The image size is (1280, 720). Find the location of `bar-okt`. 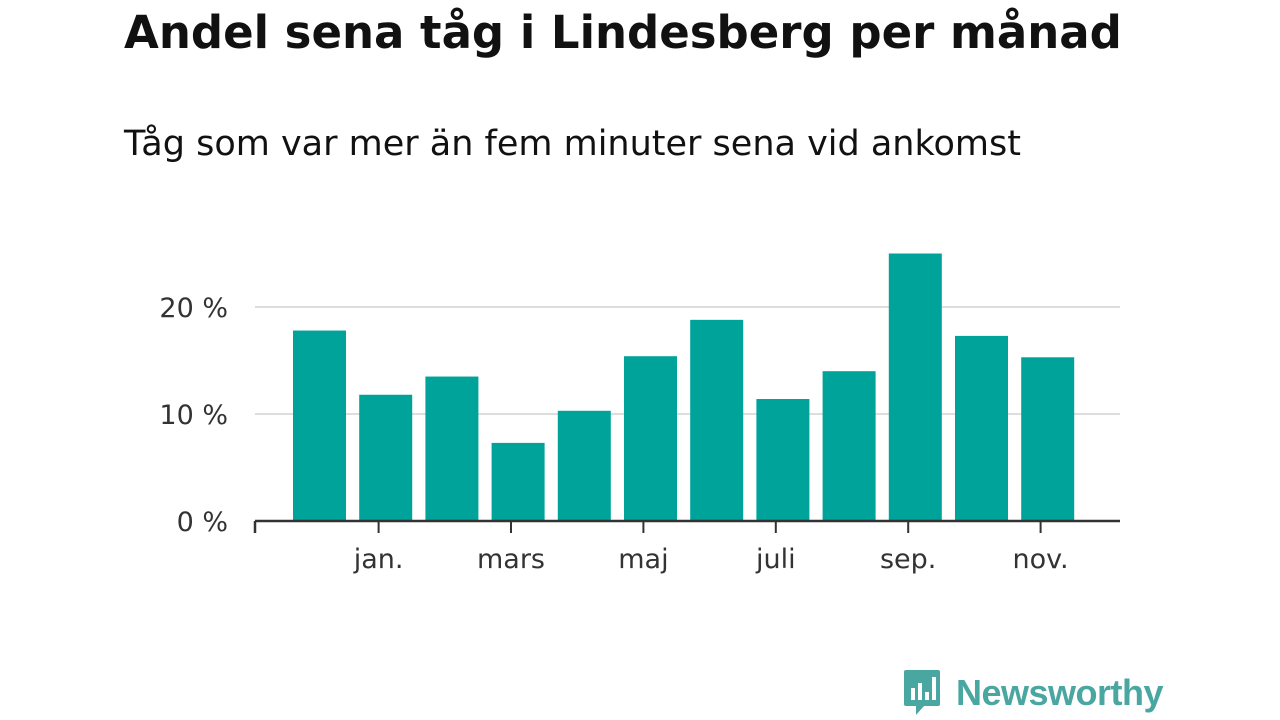

bar-okt is located at coordinates (981, 428).